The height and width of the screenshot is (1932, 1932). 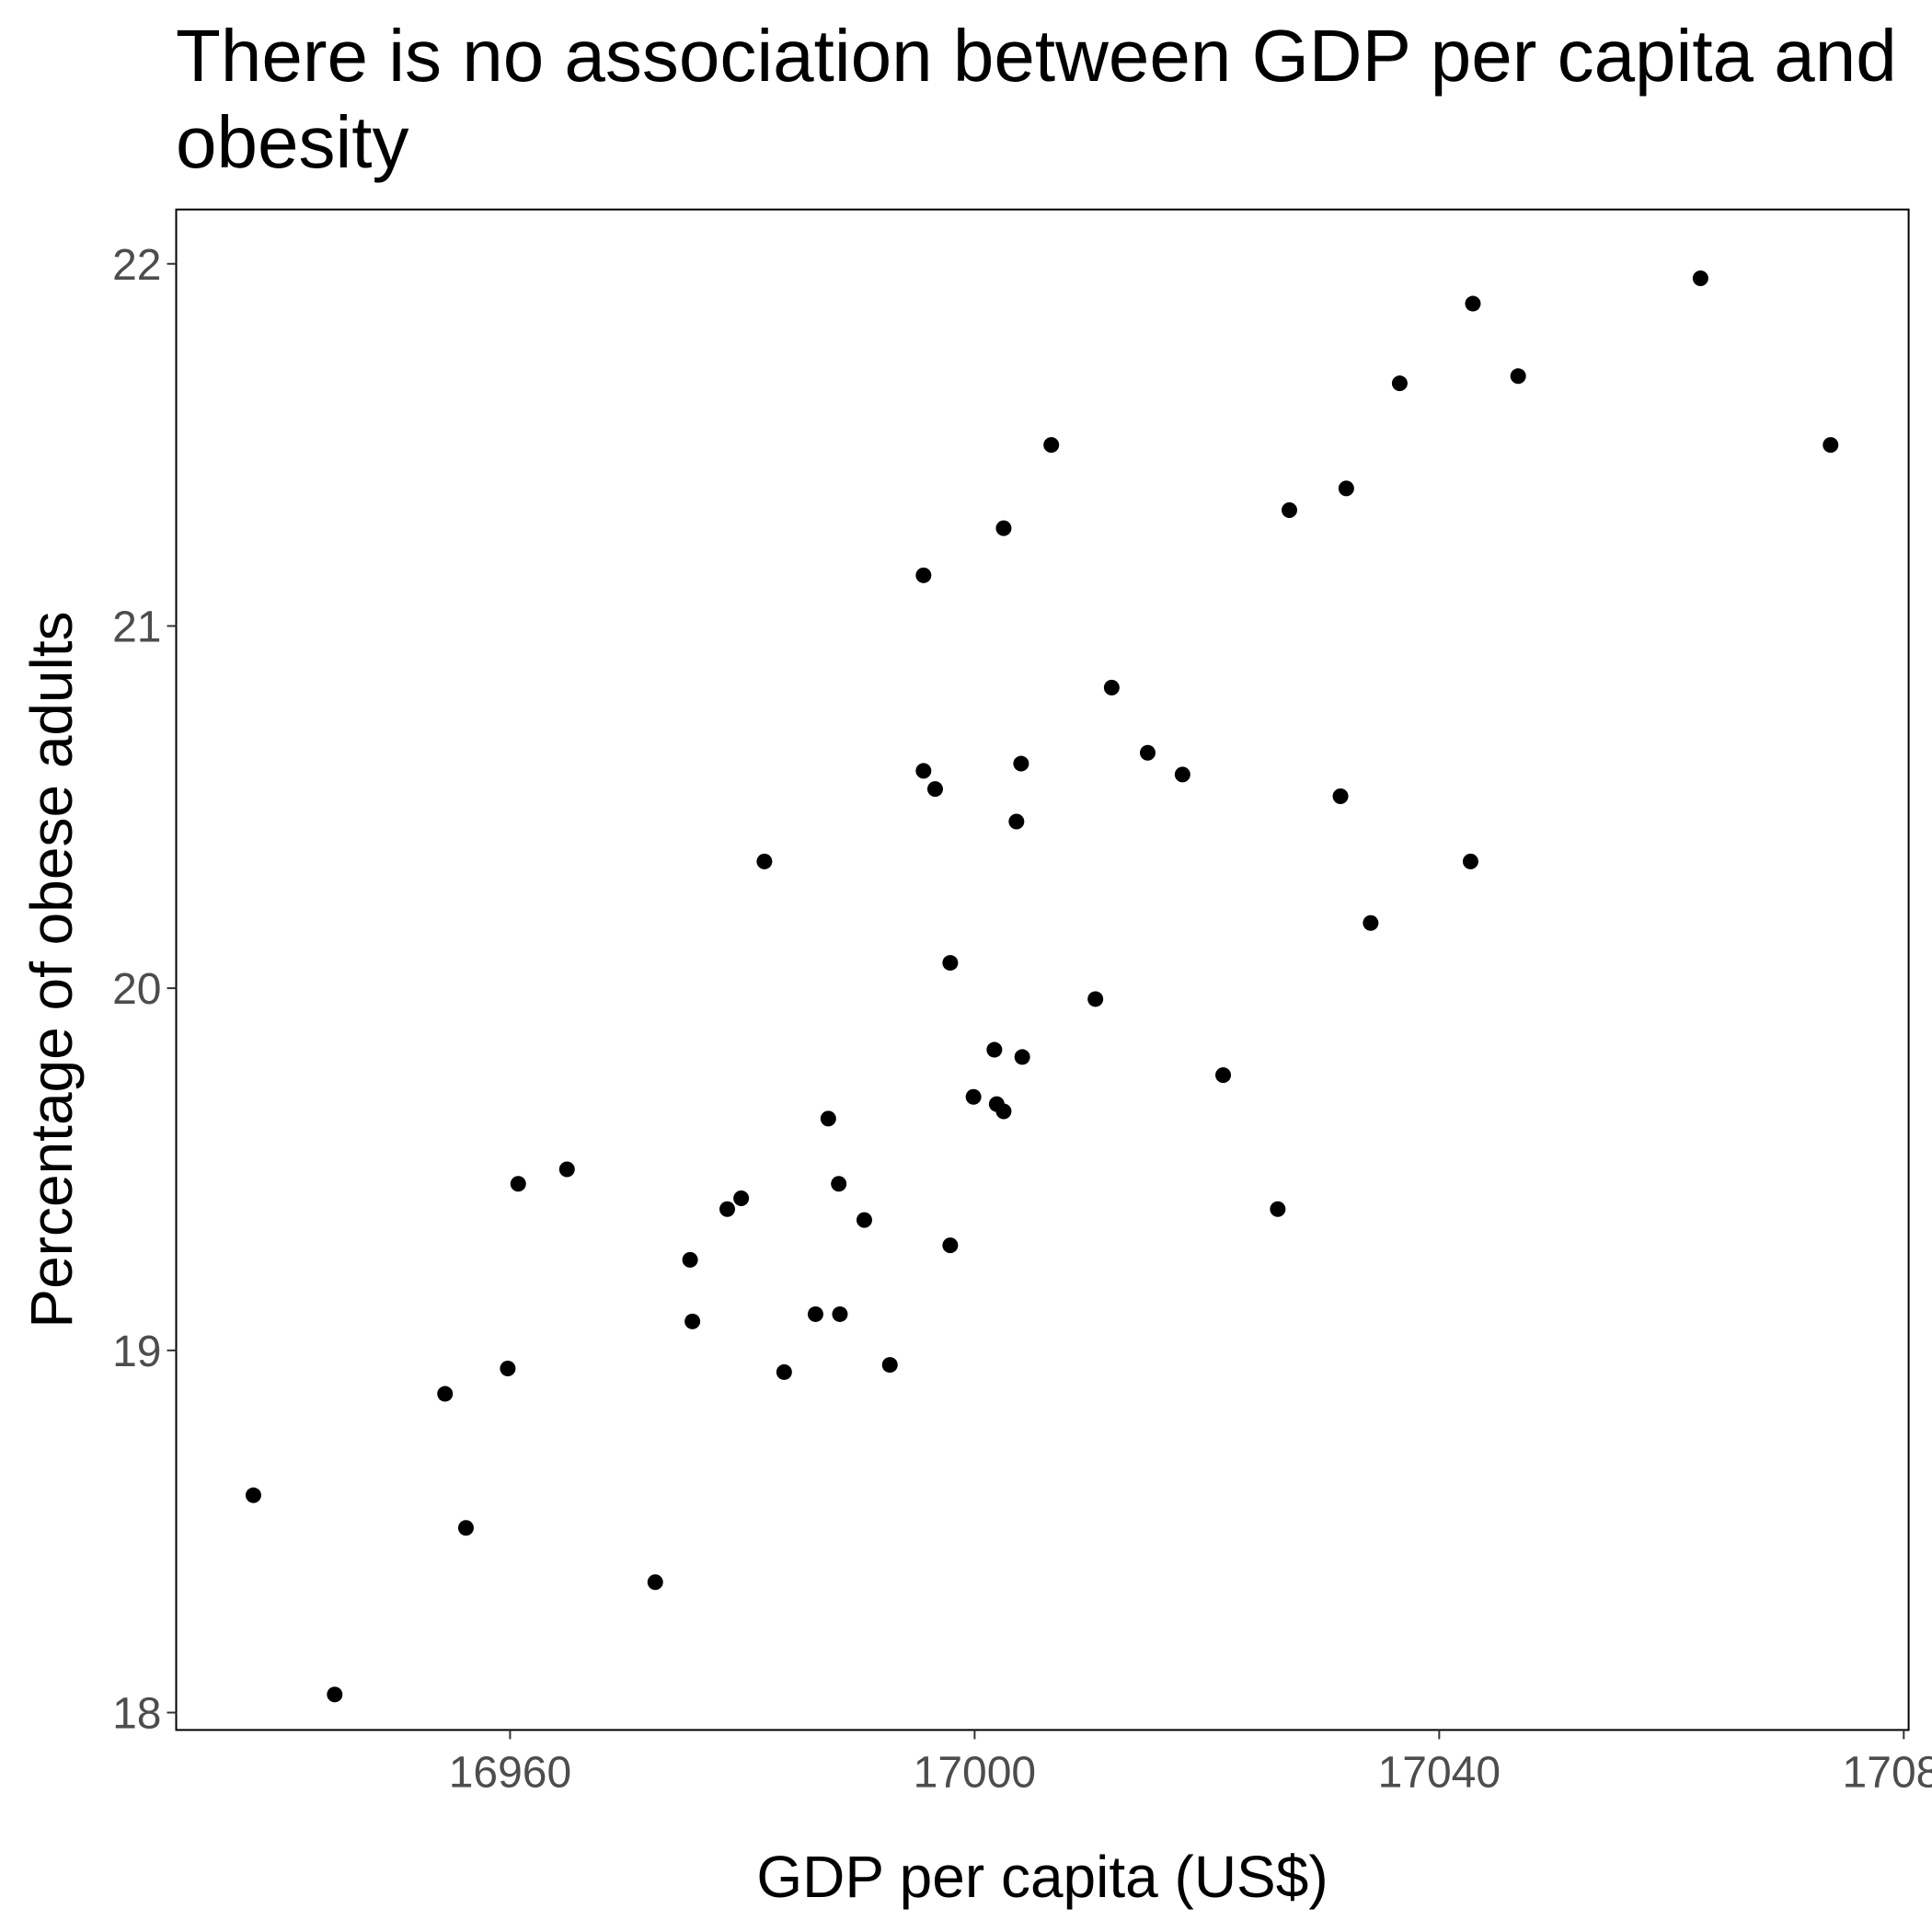 What do you see at coordinates (975, 1772) in the screenshot?
I see `x-tick-label: 17000` at bounding box center [975, 1772].